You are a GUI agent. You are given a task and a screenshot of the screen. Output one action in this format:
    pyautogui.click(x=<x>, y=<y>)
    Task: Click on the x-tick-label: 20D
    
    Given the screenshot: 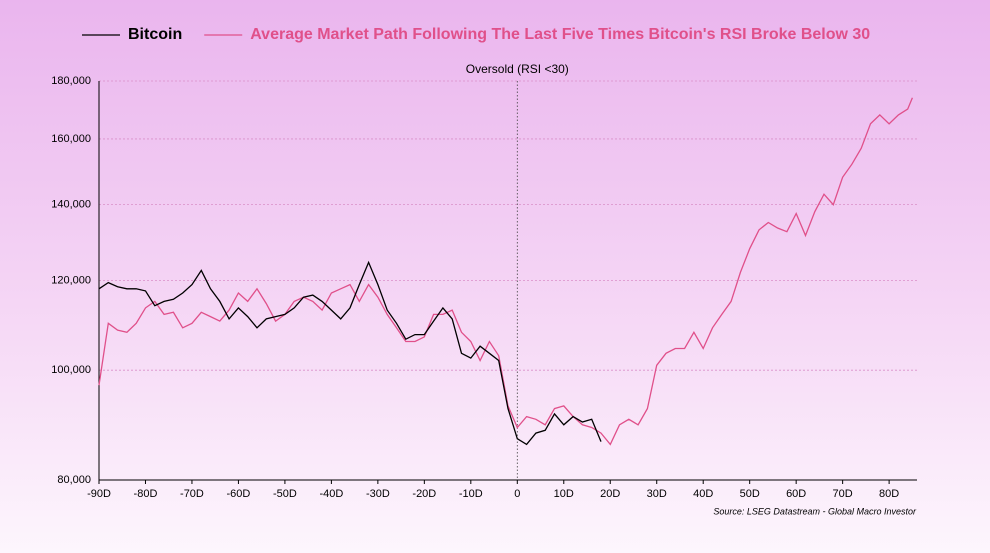 What is the action you would take?
    pyautogui.click(x=610, y=494)
    